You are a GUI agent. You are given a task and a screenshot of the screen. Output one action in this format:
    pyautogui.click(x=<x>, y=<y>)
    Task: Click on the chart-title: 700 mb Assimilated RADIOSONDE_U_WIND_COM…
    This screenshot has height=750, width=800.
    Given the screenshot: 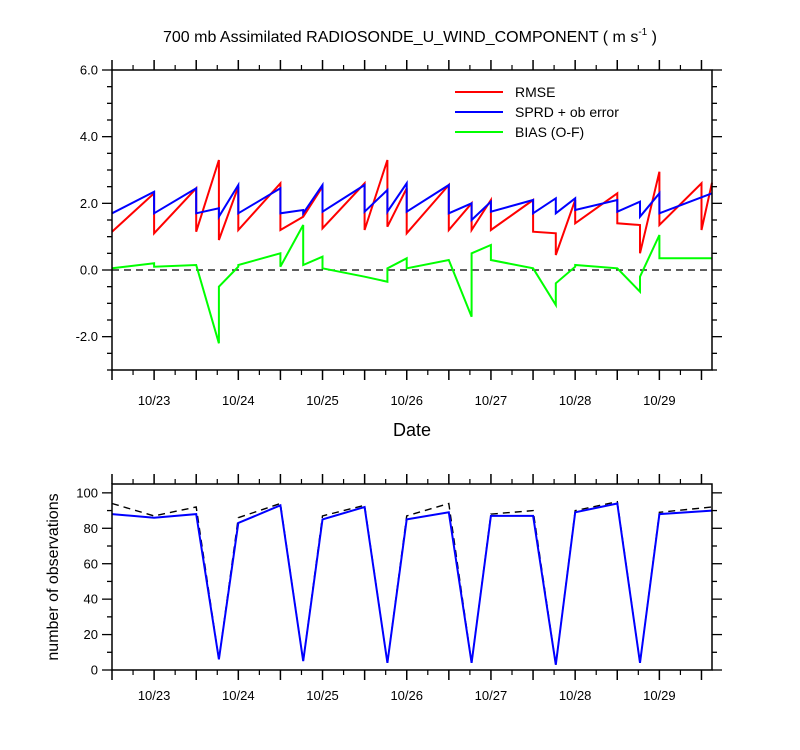 What is the action you would take?
    pyautogui.click(x=410, y=36)
    